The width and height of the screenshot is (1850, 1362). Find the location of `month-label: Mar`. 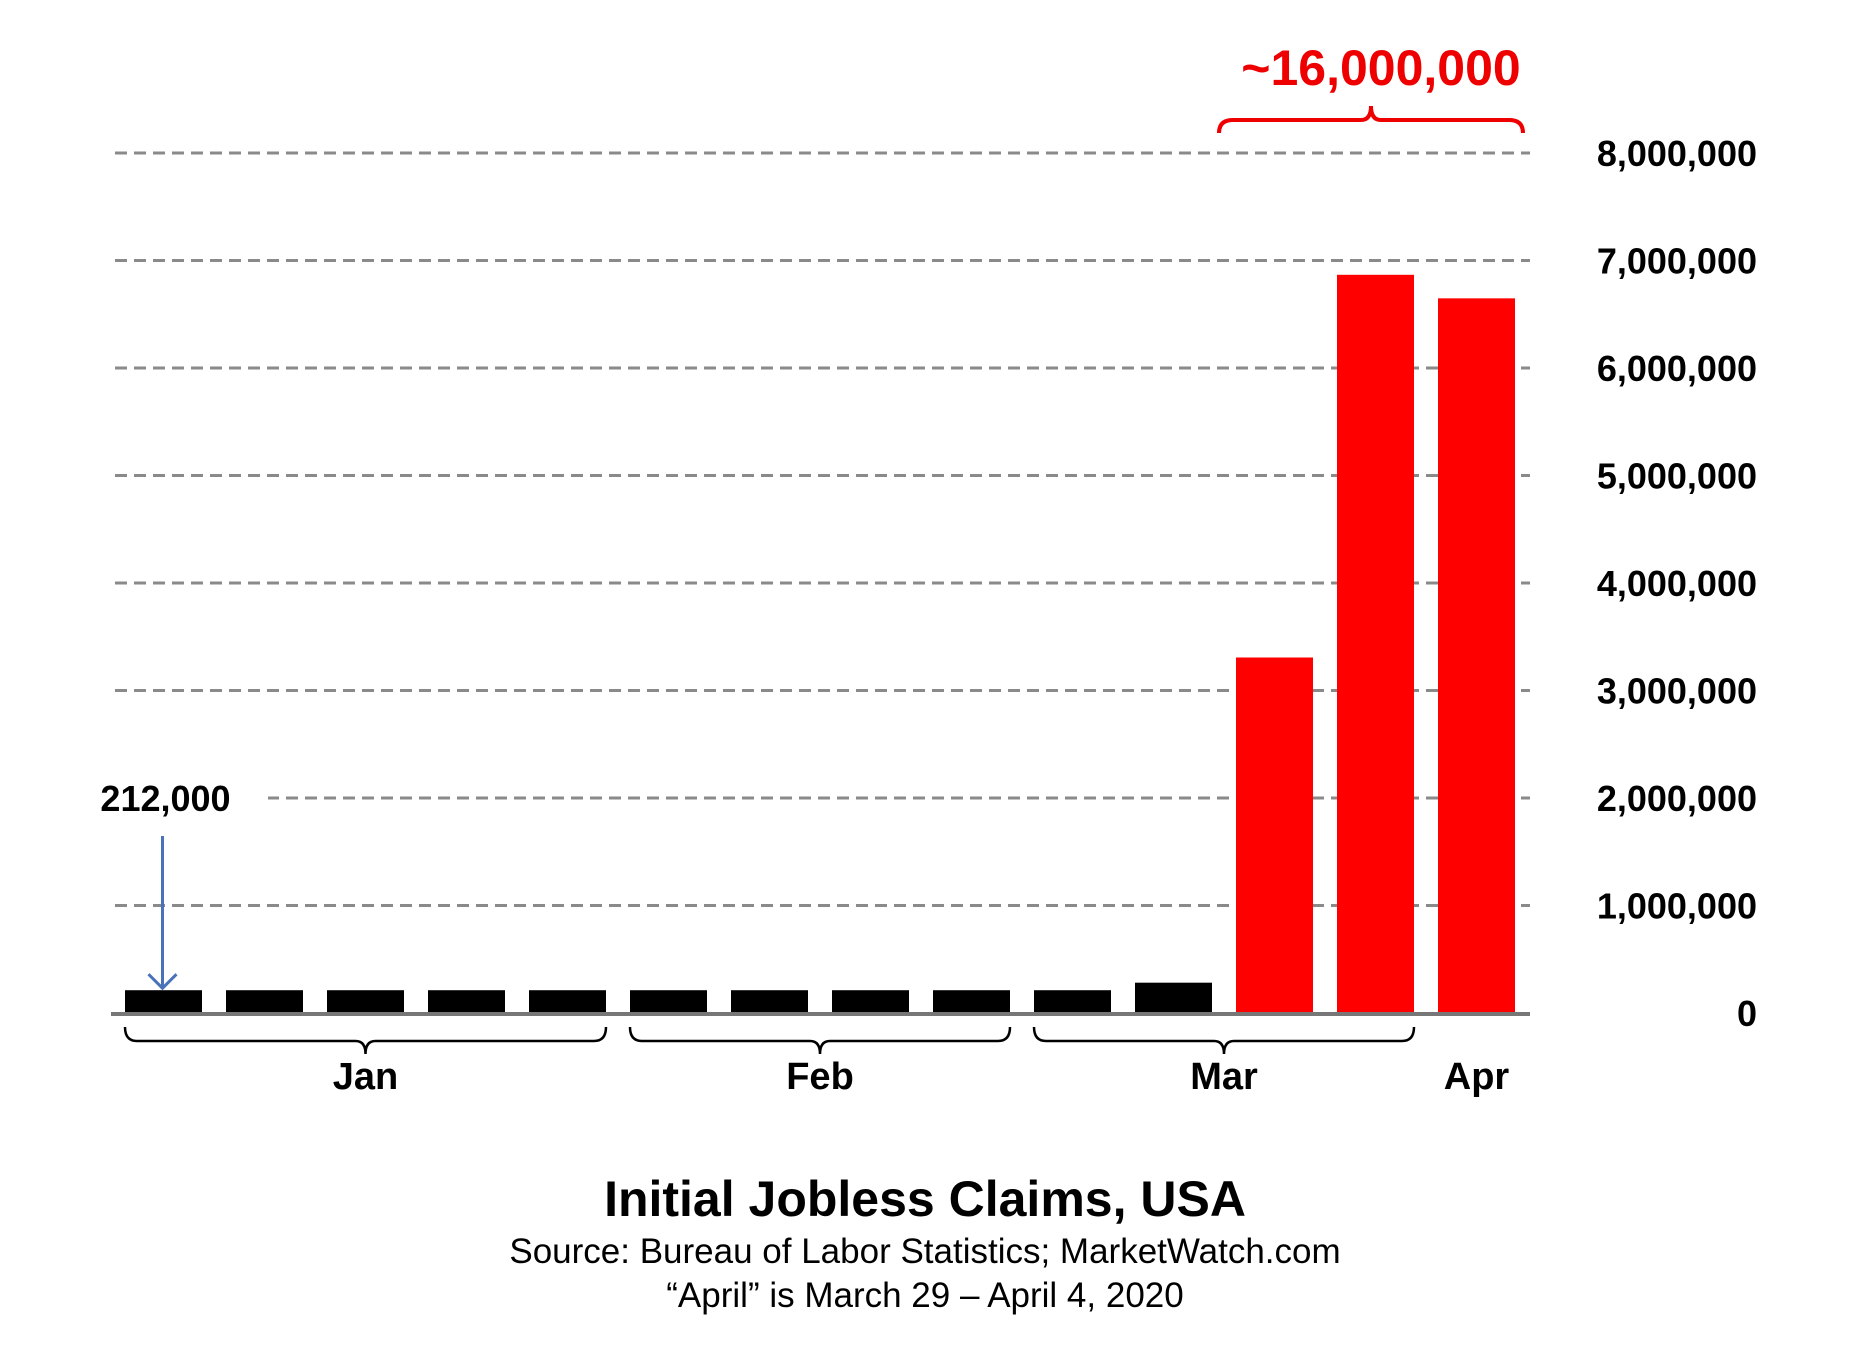

month-label: Mar is located at coordinates (1224, 1077).